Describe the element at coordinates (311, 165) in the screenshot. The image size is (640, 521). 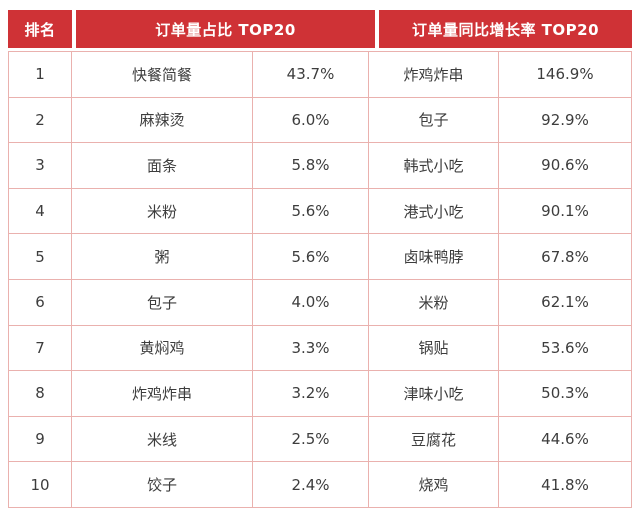
I see `share-value-cell: 5.8%` at that location.